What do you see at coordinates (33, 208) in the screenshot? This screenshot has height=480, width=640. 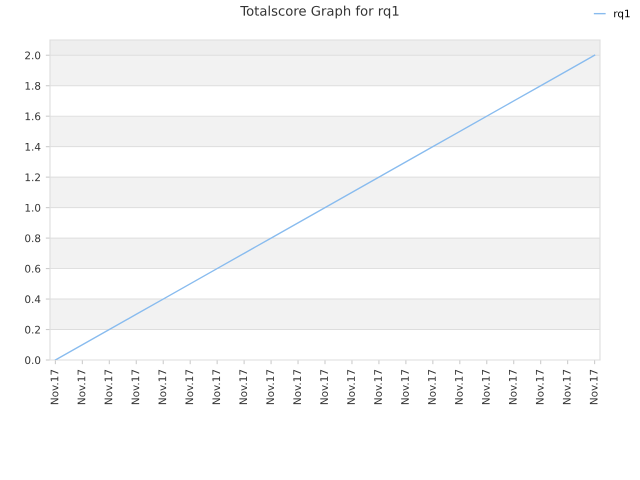 I see `y-tick-label: 1.0` at bounding box center [33, 208].